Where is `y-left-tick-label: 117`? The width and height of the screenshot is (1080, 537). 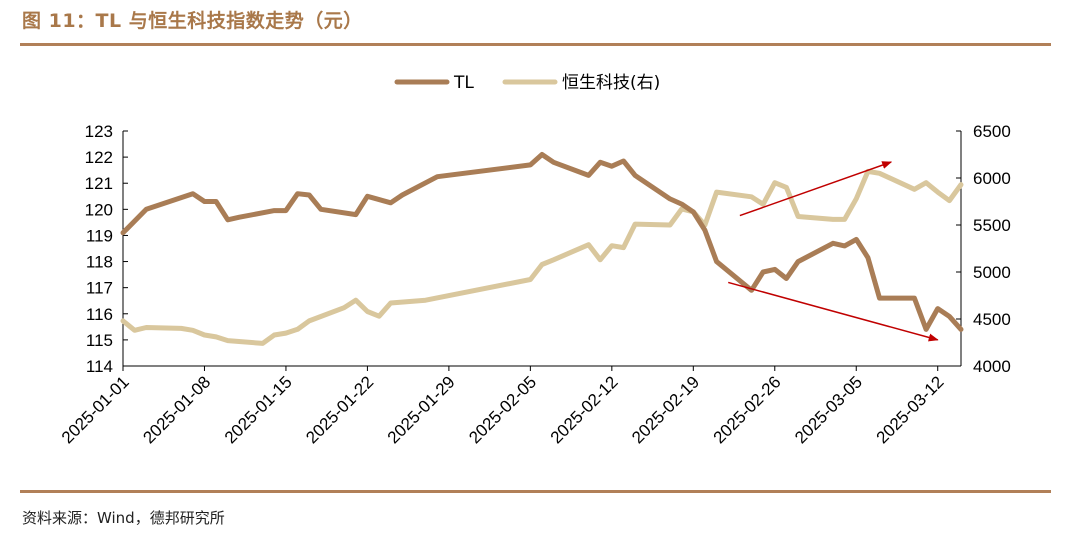
y-left-tick-label: 117 is located at coordinates (99, 288).